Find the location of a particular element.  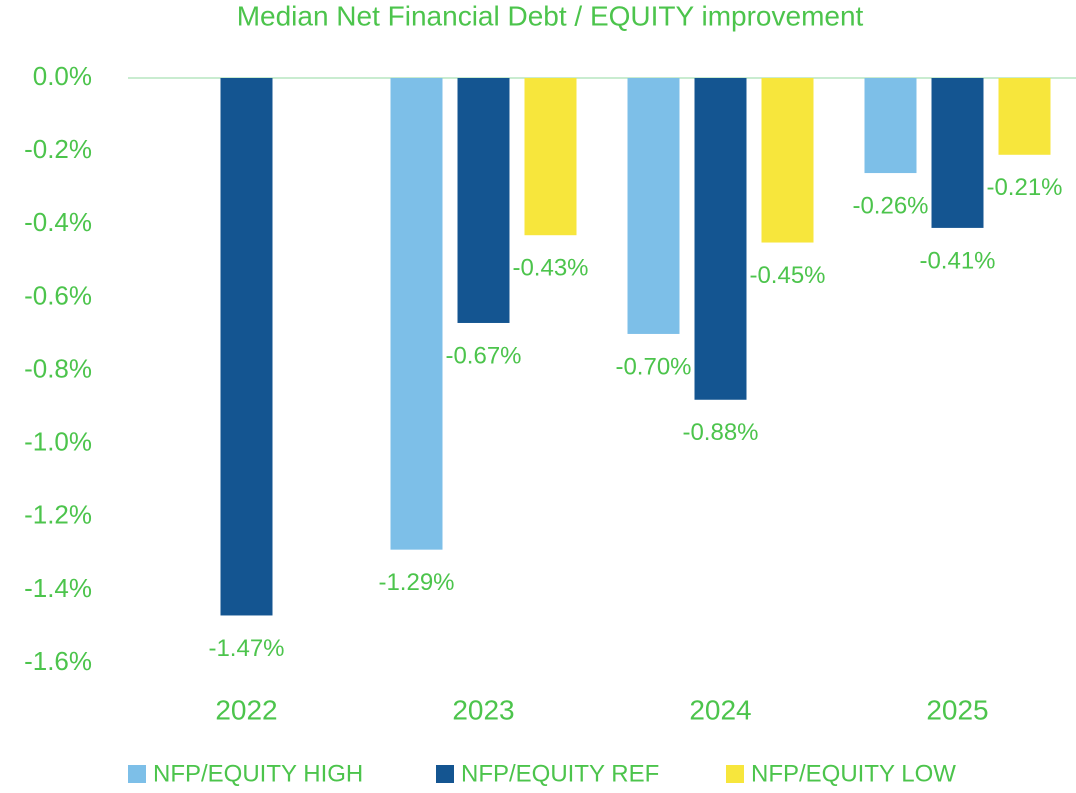

legend-label: NFP/EQUITY LOW is located at coordinates (853, 773).